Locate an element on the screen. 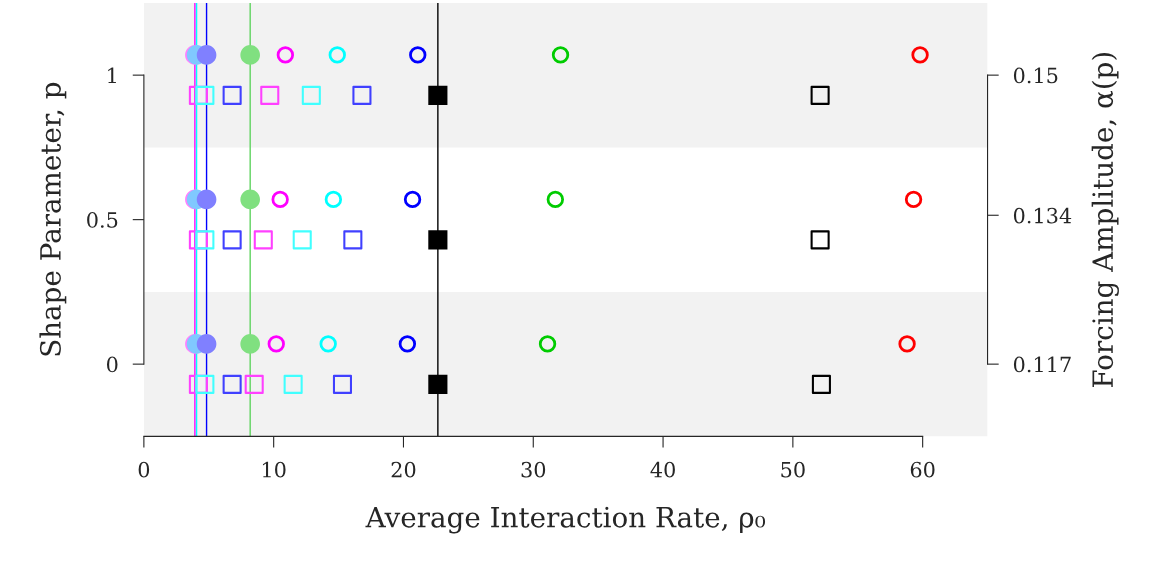 Image resolution: width=1151 pixels, height=578 pixels. y-tick-label: 1 is located at coordinates (112, 75).